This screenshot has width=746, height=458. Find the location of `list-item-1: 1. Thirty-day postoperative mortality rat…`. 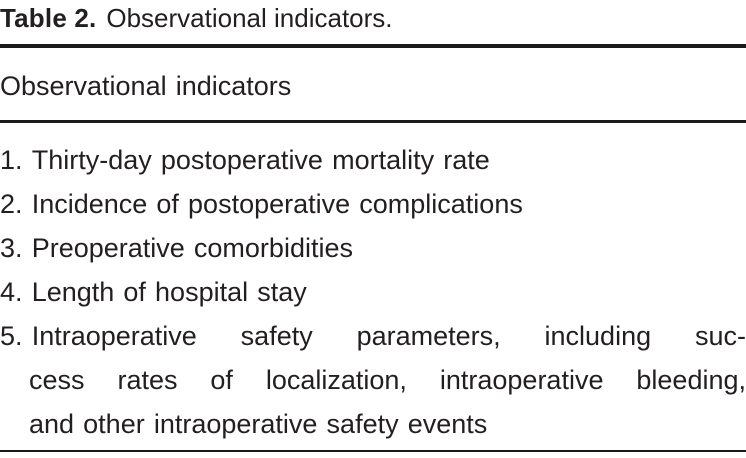

list-item-1: 1. Thirty-day postoperative mortality rat… is located at coordinates (373, 160).